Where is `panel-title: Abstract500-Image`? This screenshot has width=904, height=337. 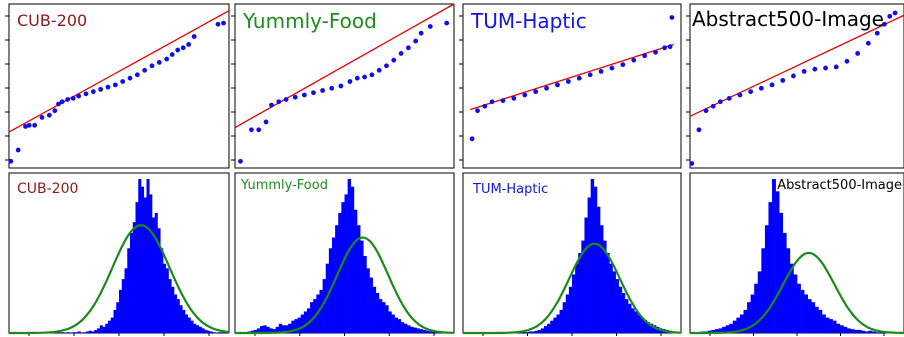
panel-title: Abstract500-Image is located at coordinates (839, 185).